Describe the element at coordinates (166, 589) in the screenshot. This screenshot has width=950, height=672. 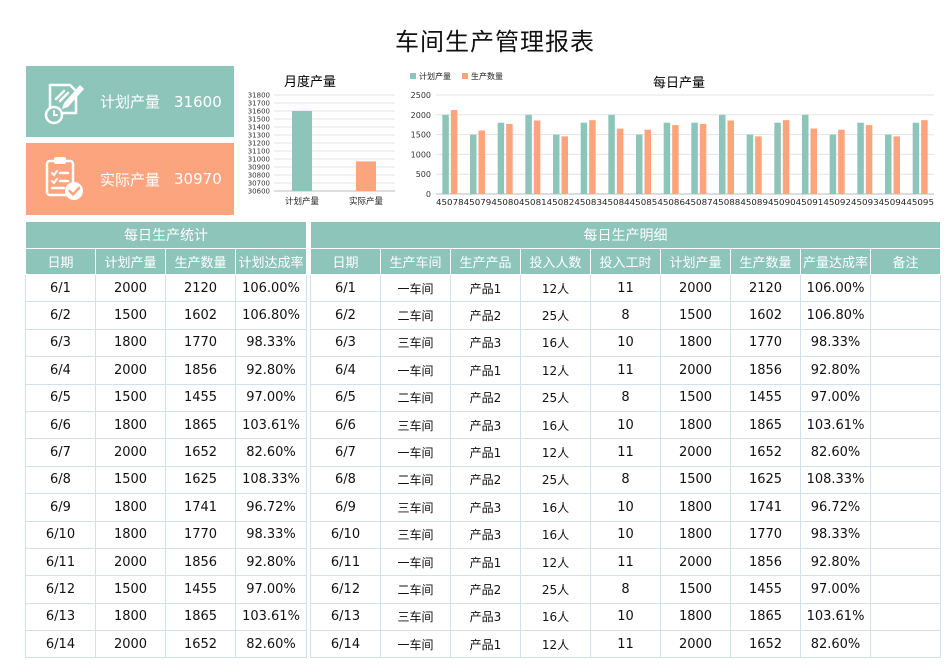
I see `table-row: 6/12 1500 1455 97.00%` at that location.